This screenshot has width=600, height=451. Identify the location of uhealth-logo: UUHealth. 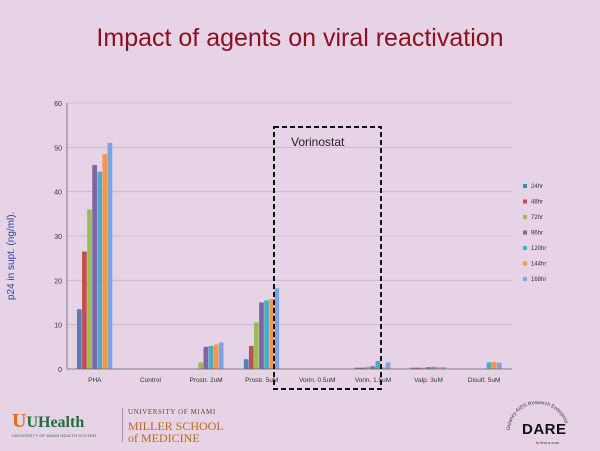
(48, 421).